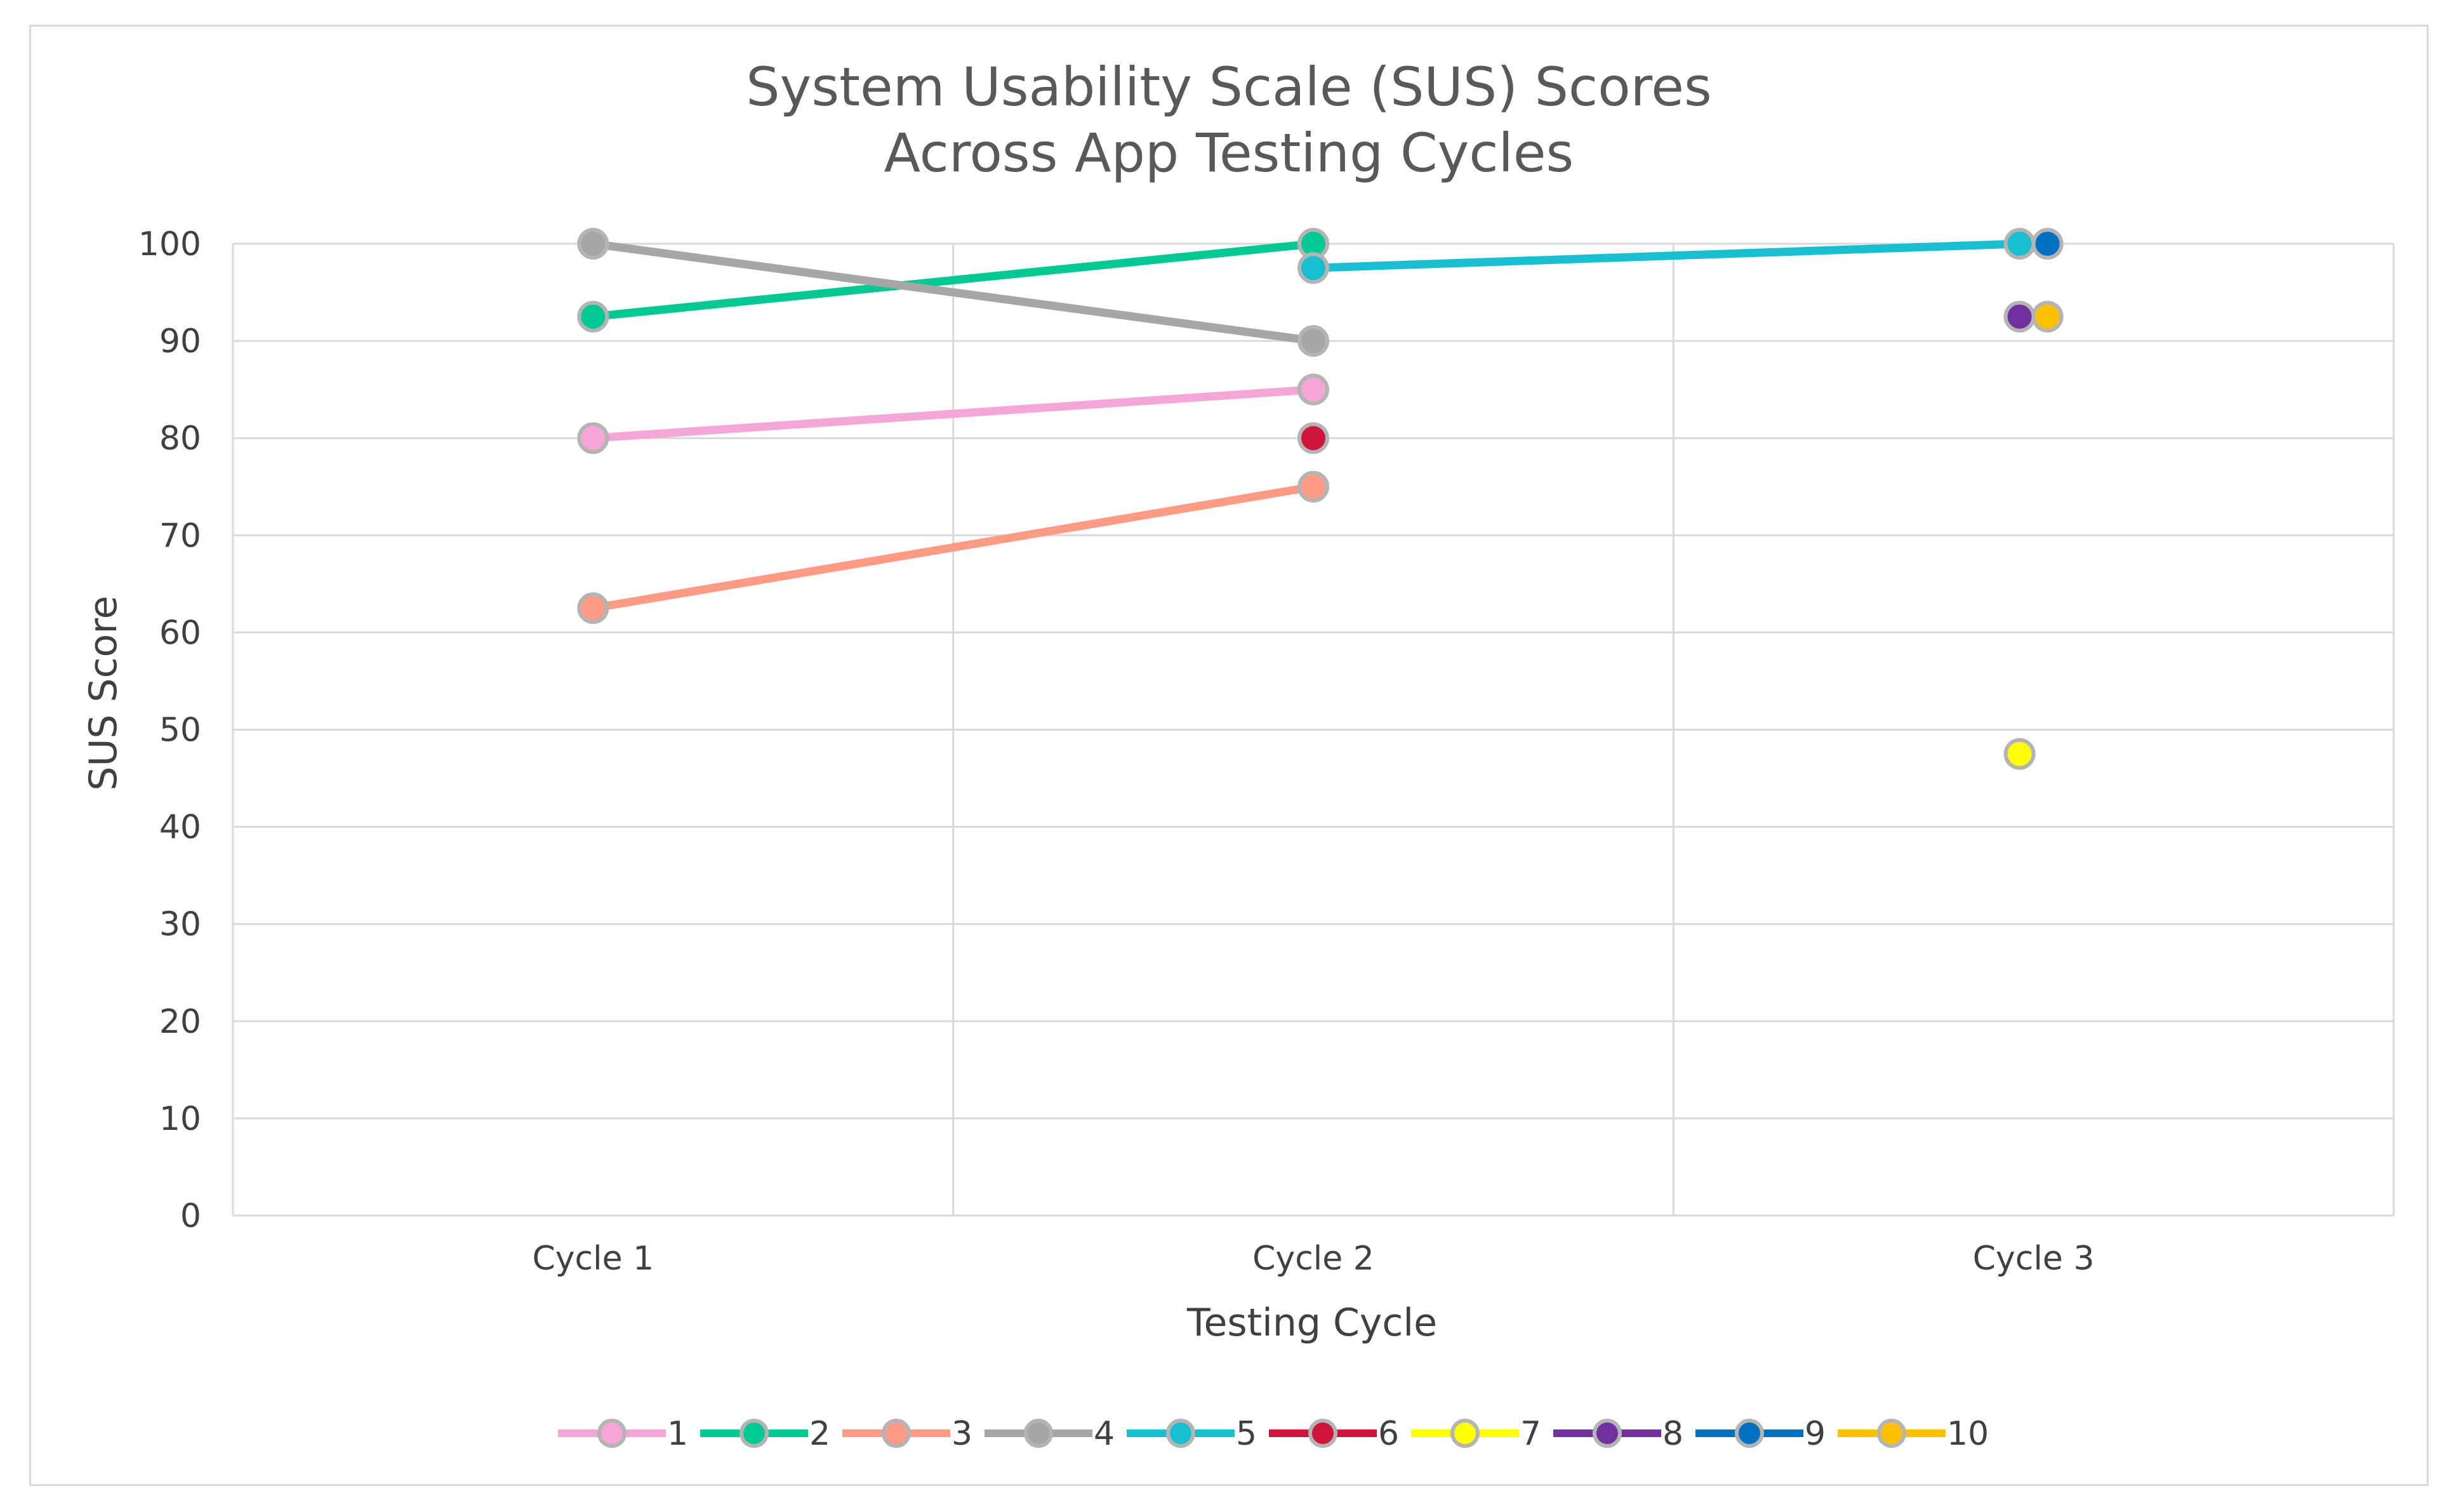 This screenshot has height=1512, width=2447. What do you see at coordinates (180, 439) in the screenshot?
I see `y-tick-label: 80` at bounding box center [180, 439].